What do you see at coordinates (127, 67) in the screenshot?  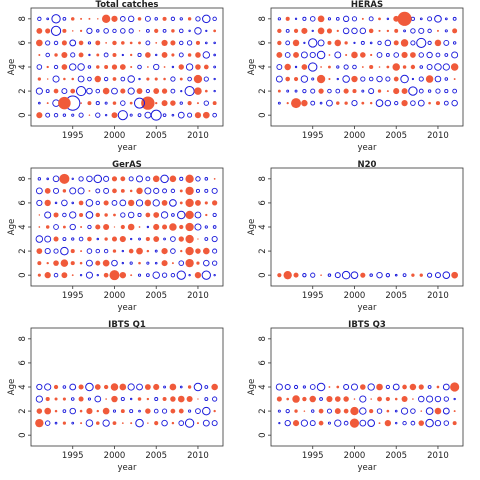 I see `plot-frame` at bounding box center [127, 67].